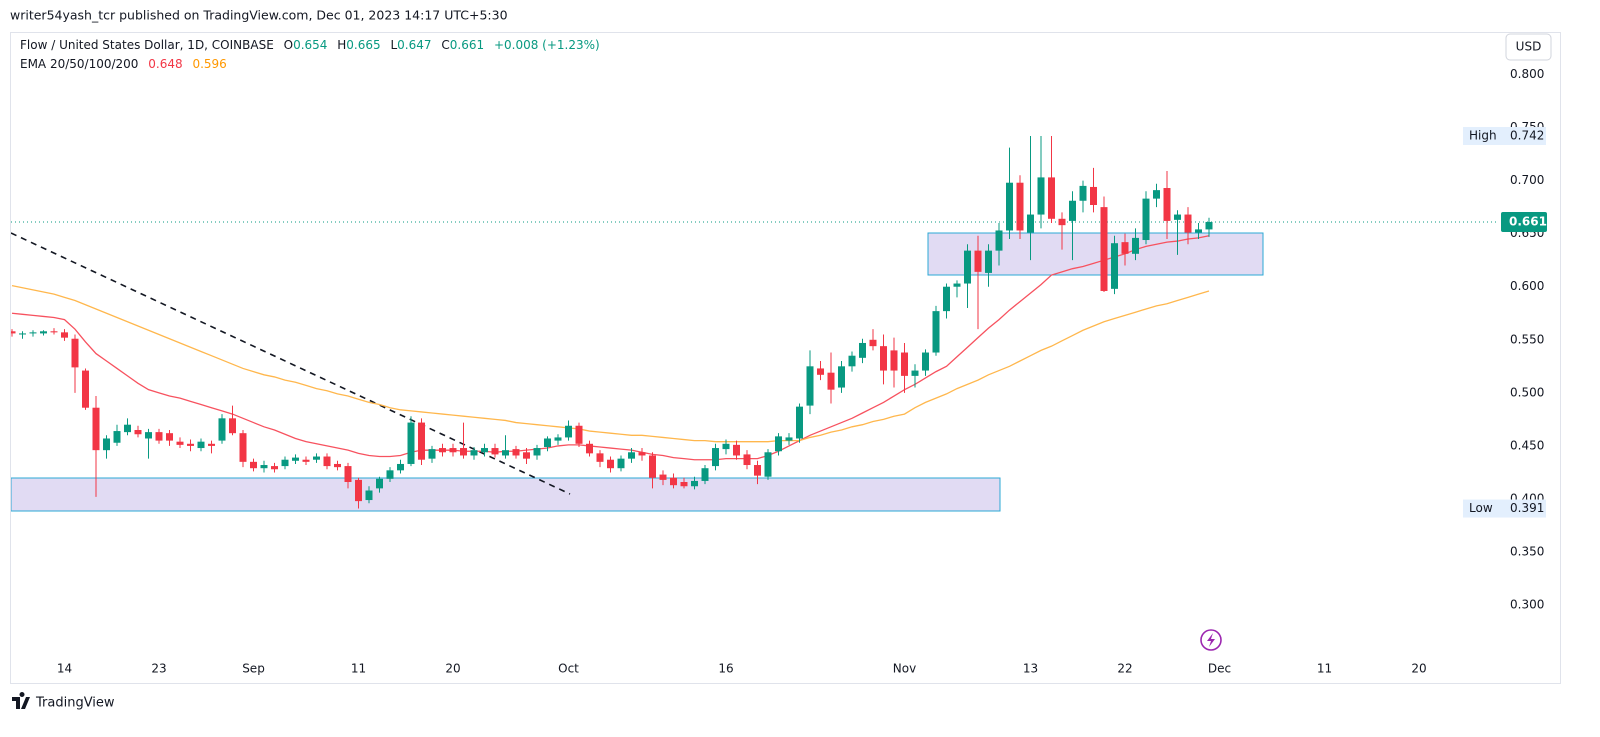  What do you see at coordinates (79, 64) in the screenshot?
I see `indicator-name: EMA 20/50/100/200` at bounding box center [79, 64].